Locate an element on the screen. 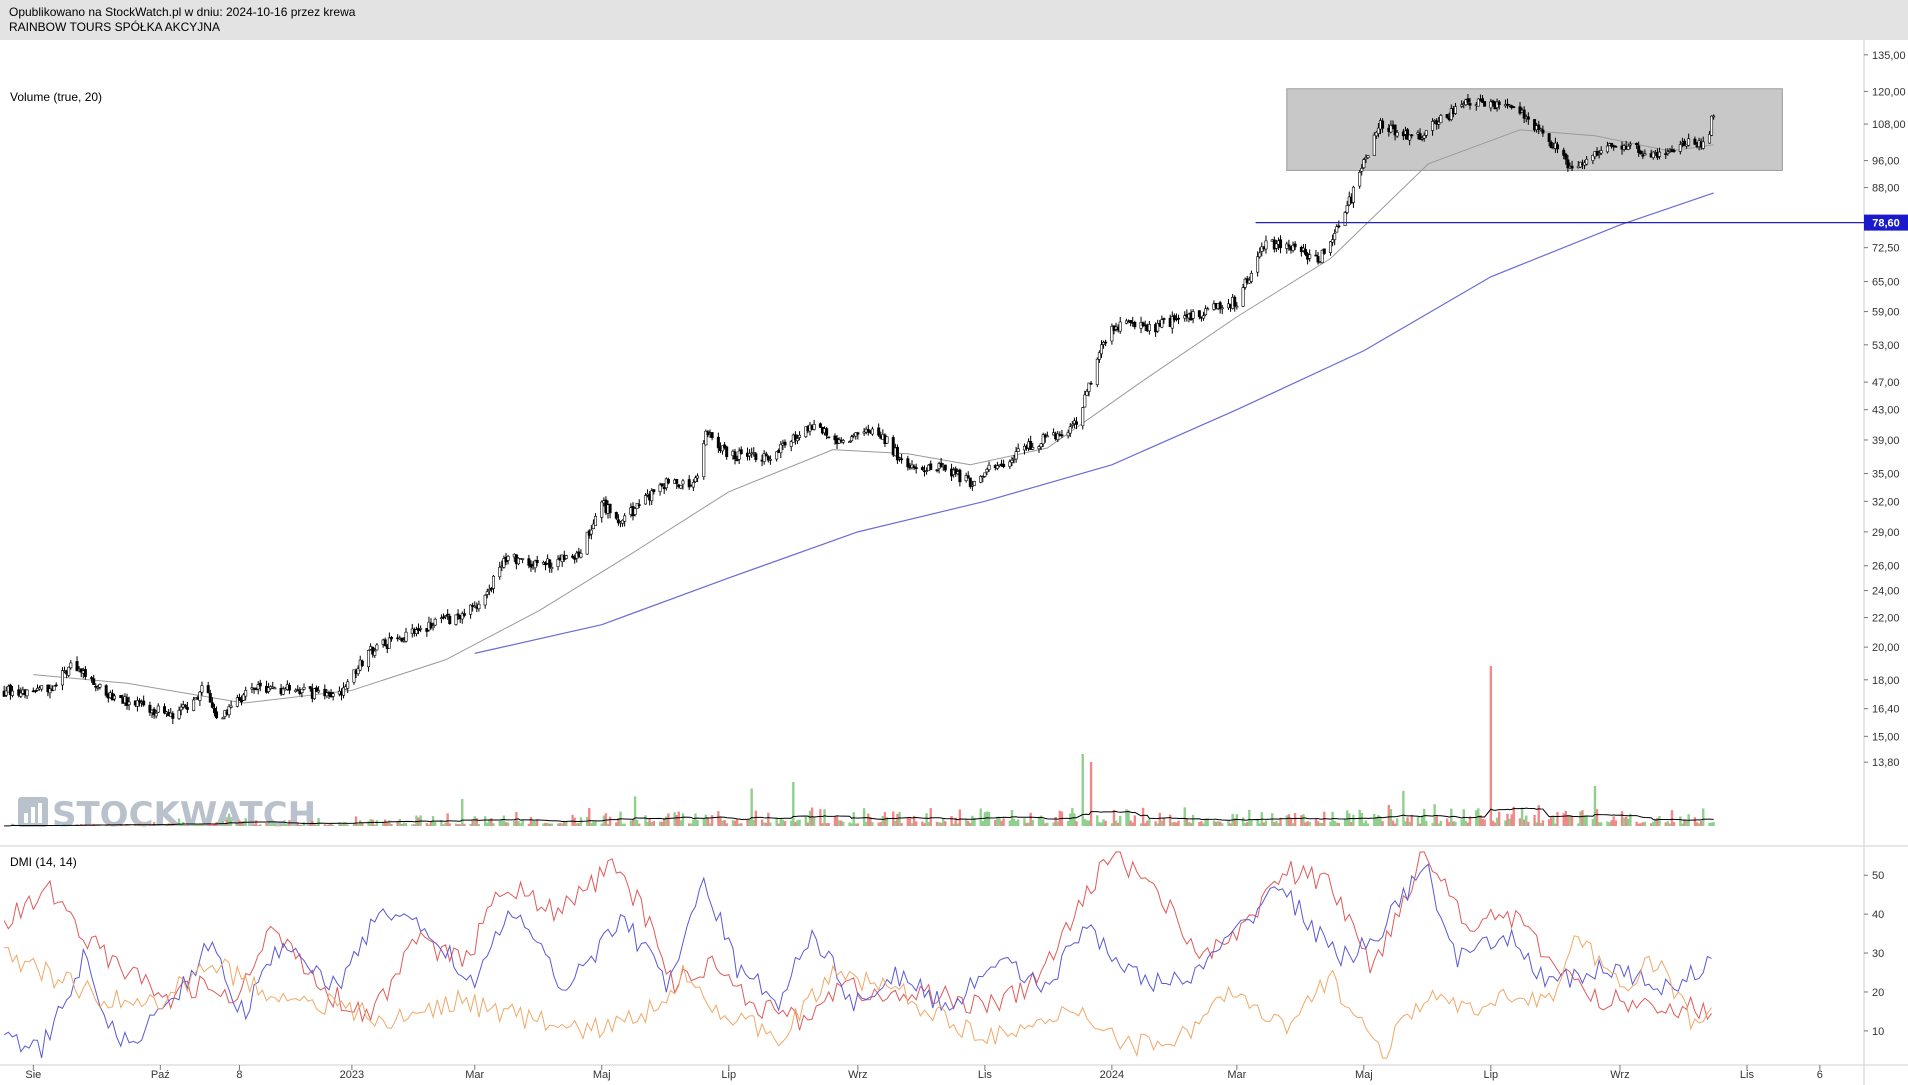 The image size is (1908, 1085). dmi-tick-label: 50 is located at coordinates (1878, 876).